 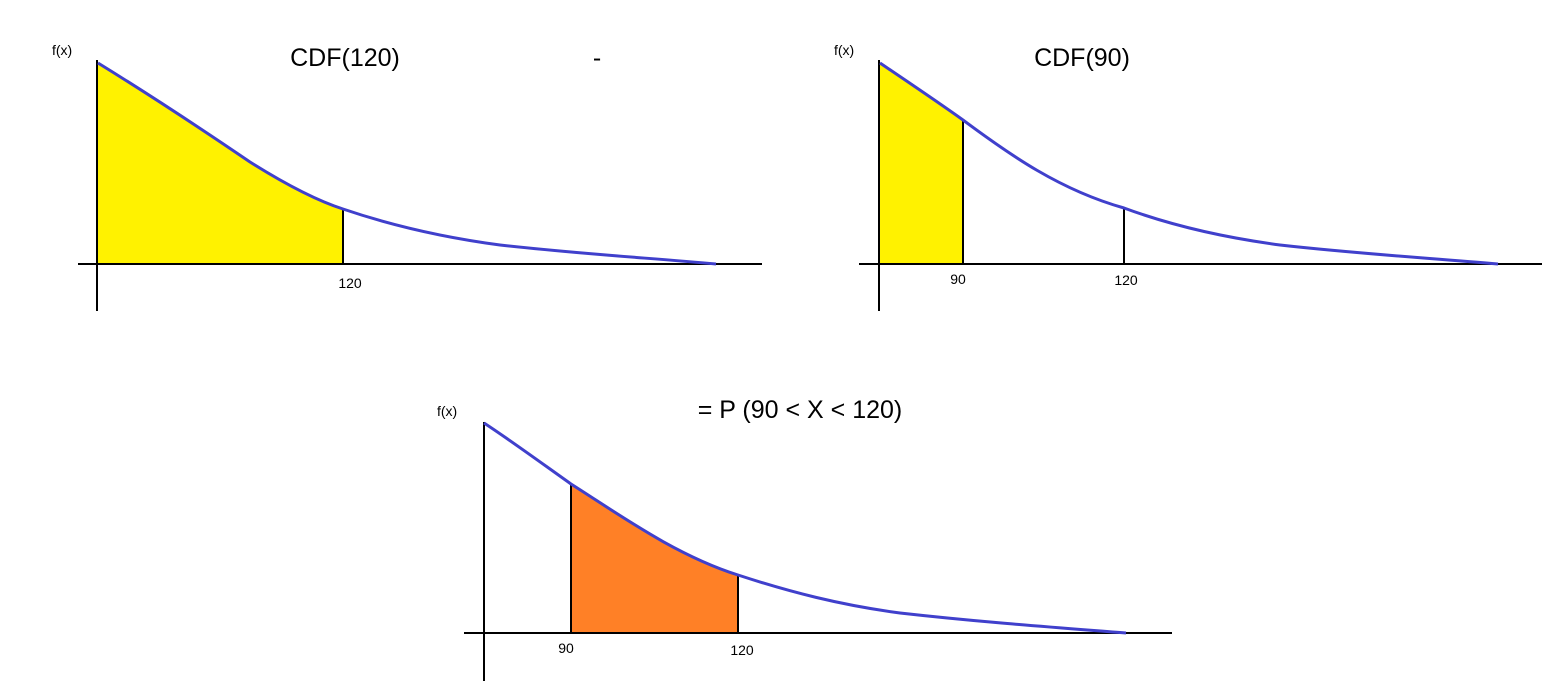 I want to click on minus-operator: -, so click(x=597, y=58).